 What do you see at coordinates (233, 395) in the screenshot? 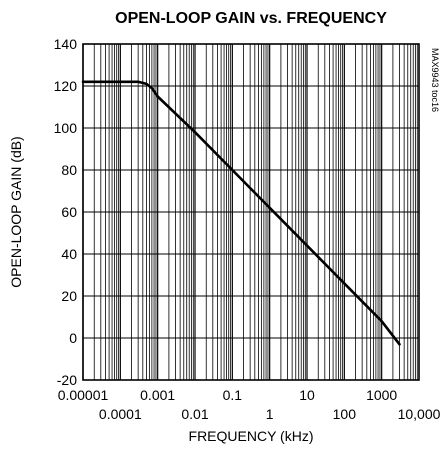
I see `x-tick-label: 0.1` at bounding box center [233, 395].